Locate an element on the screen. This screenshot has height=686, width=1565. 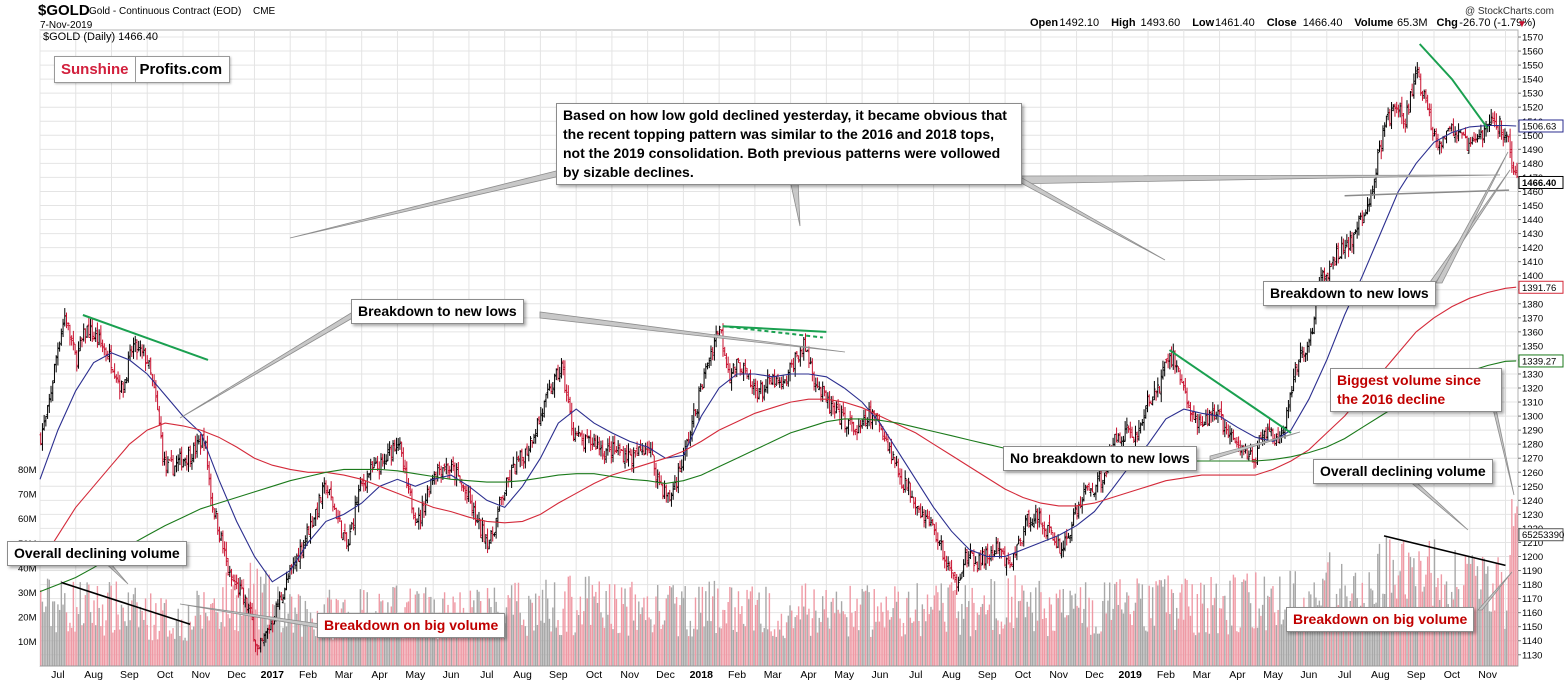
price-tick-label: 1350 is located at coordinates (1532, 346).